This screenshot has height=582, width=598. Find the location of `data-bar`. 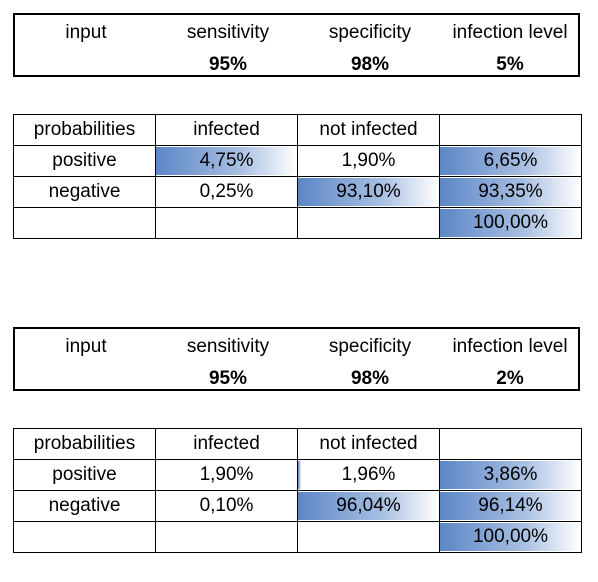

data-bar is located at coordinates (299, 475).